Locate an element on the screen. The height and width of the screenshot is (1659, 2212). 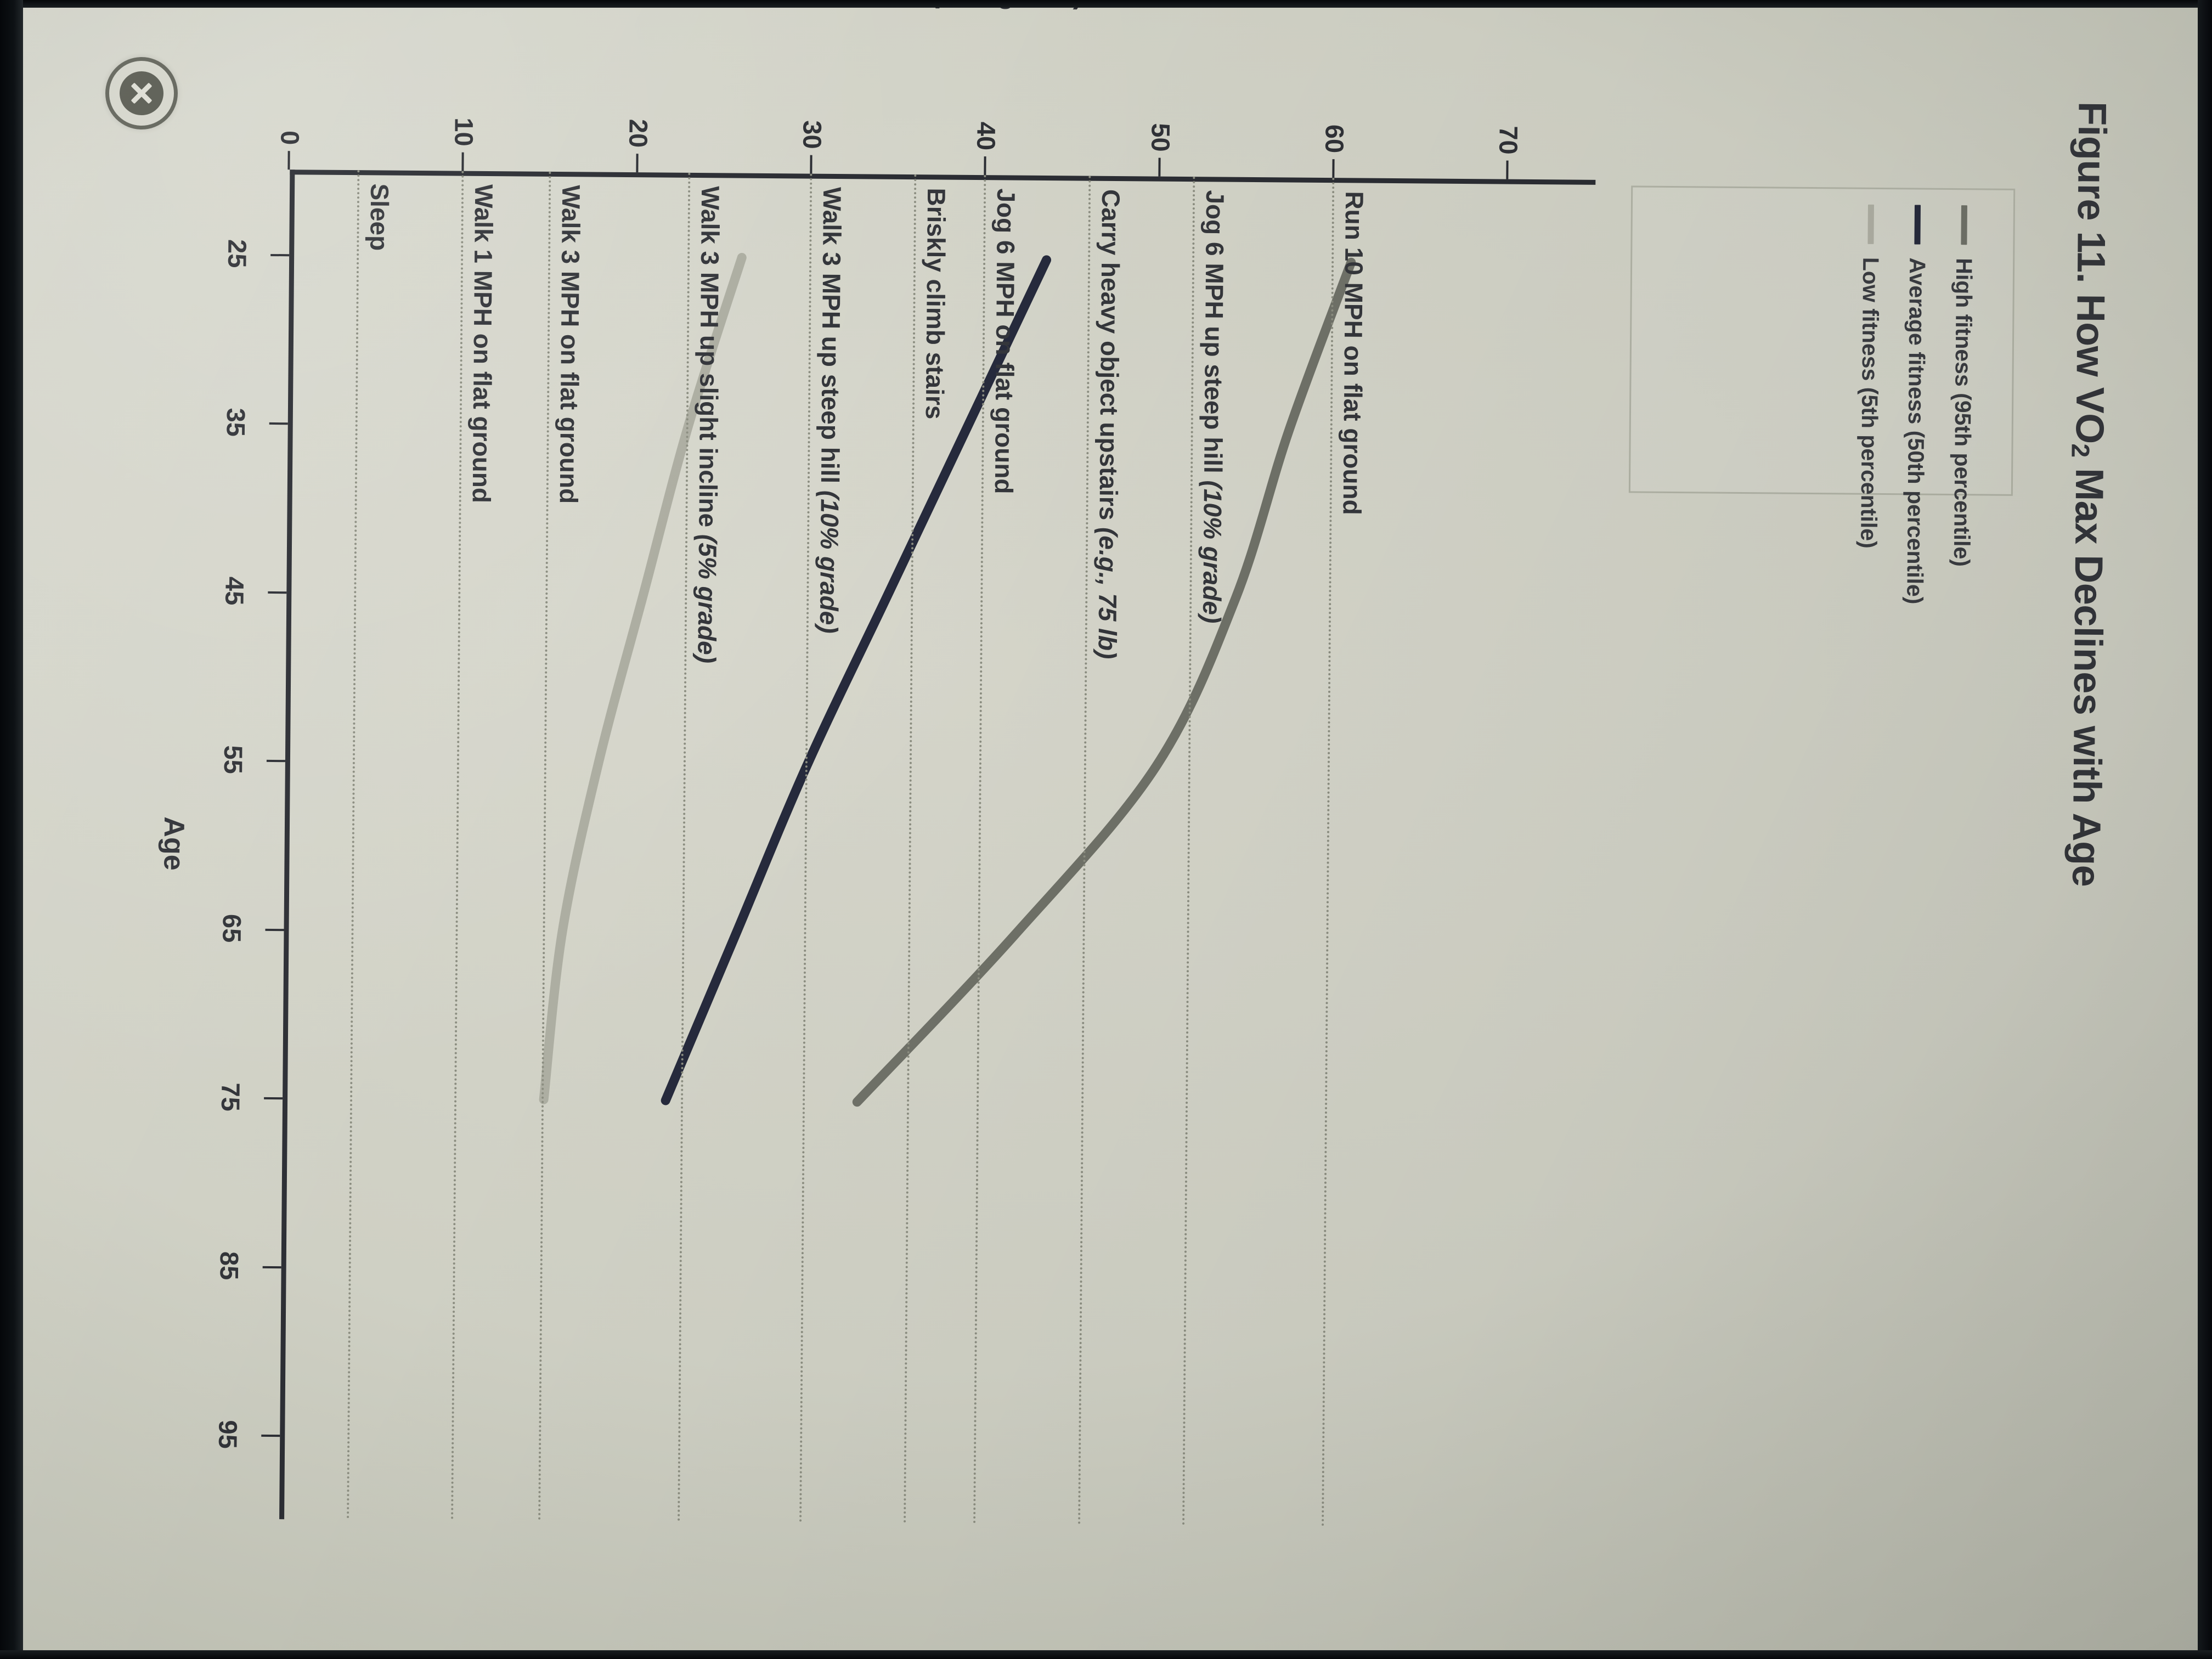
y-axis-tick-label: 50 is located at coordinates (1161, 137).